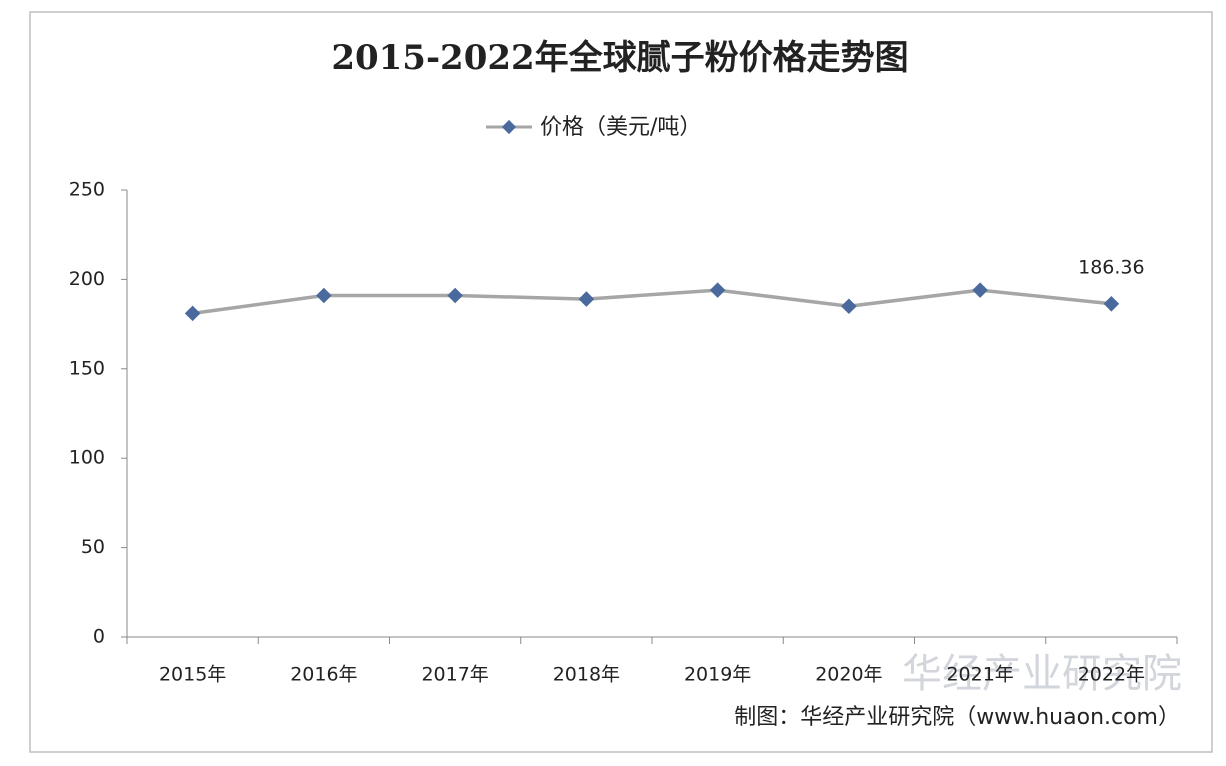 This screenshot has width=1226, height=766. I want to click on y-tick-label: 0, so click(99, 637).